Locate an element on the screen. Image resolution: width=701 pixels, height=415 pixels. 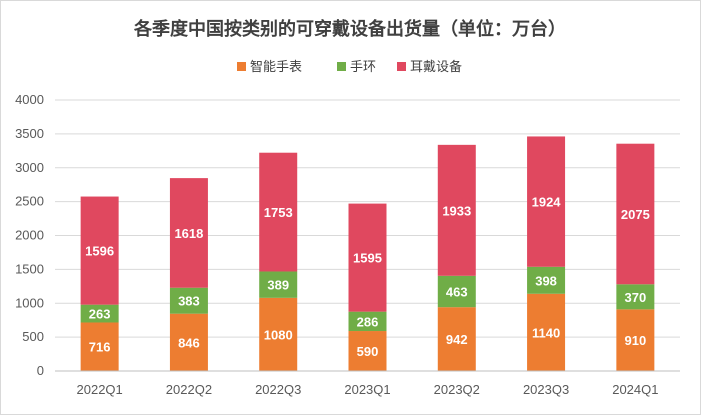
data-label-2023Q1-0: 590 is located at coordinates (368, 351).